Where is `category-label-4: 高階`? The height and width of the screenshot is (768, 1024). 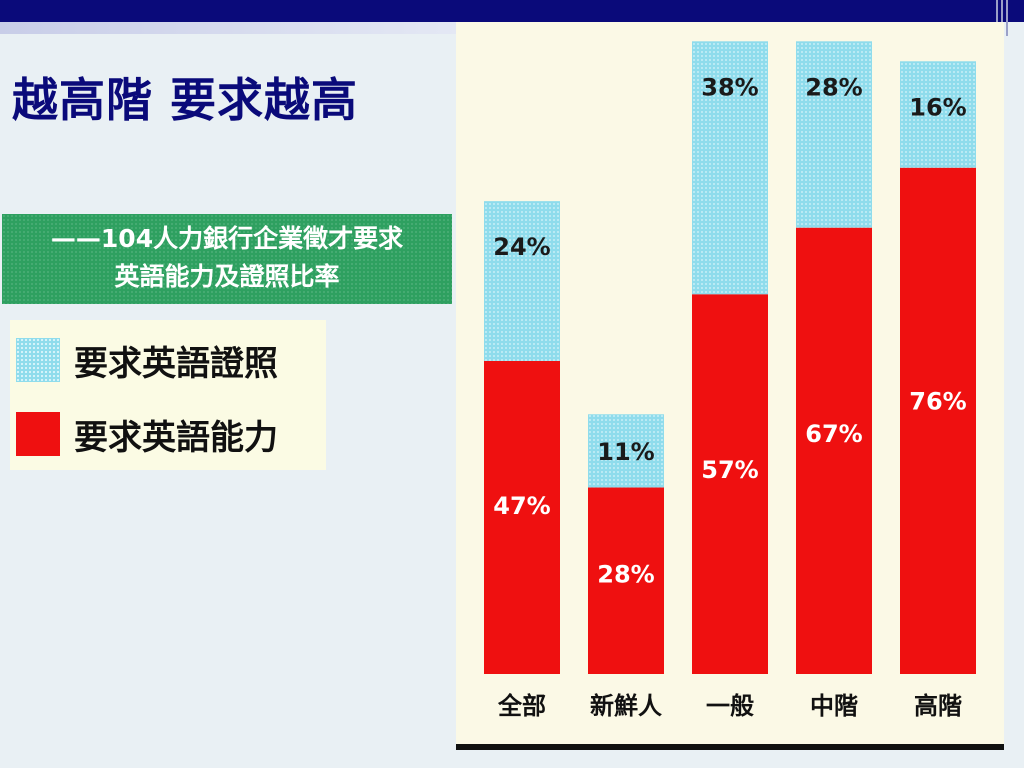 category-label-4: 高階 is located at coordinates (938, 706).